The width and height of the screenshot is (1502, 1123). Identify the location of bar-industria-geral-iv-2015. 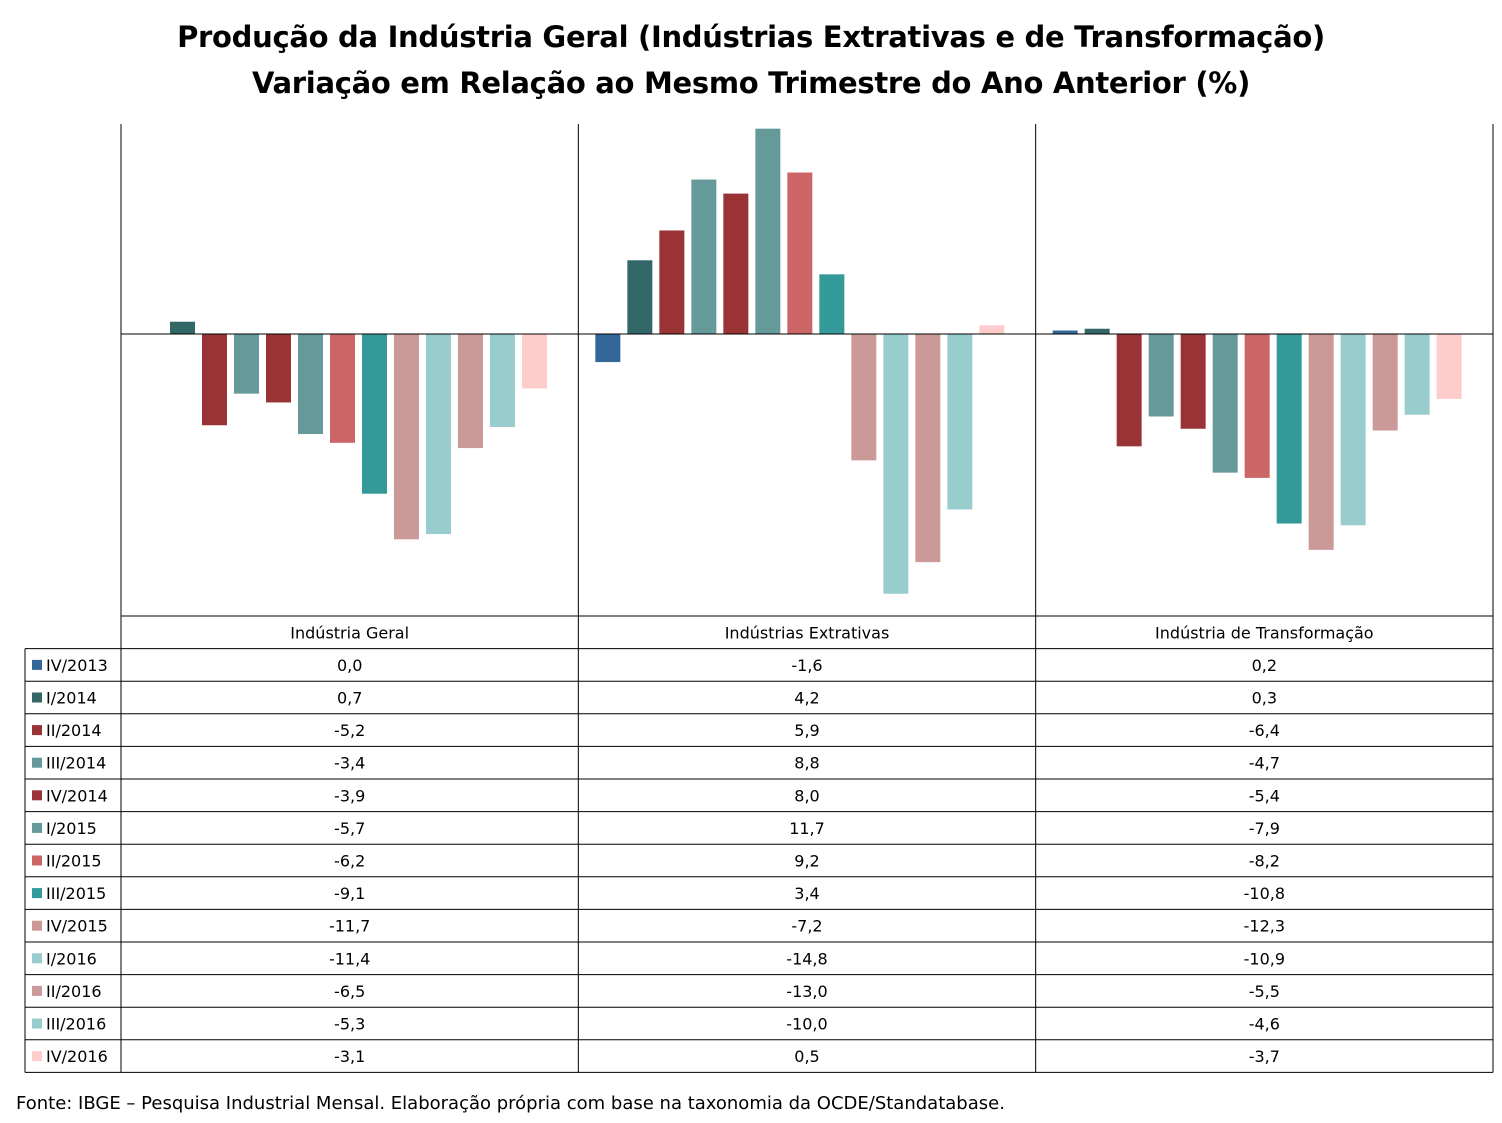
(406, 437).